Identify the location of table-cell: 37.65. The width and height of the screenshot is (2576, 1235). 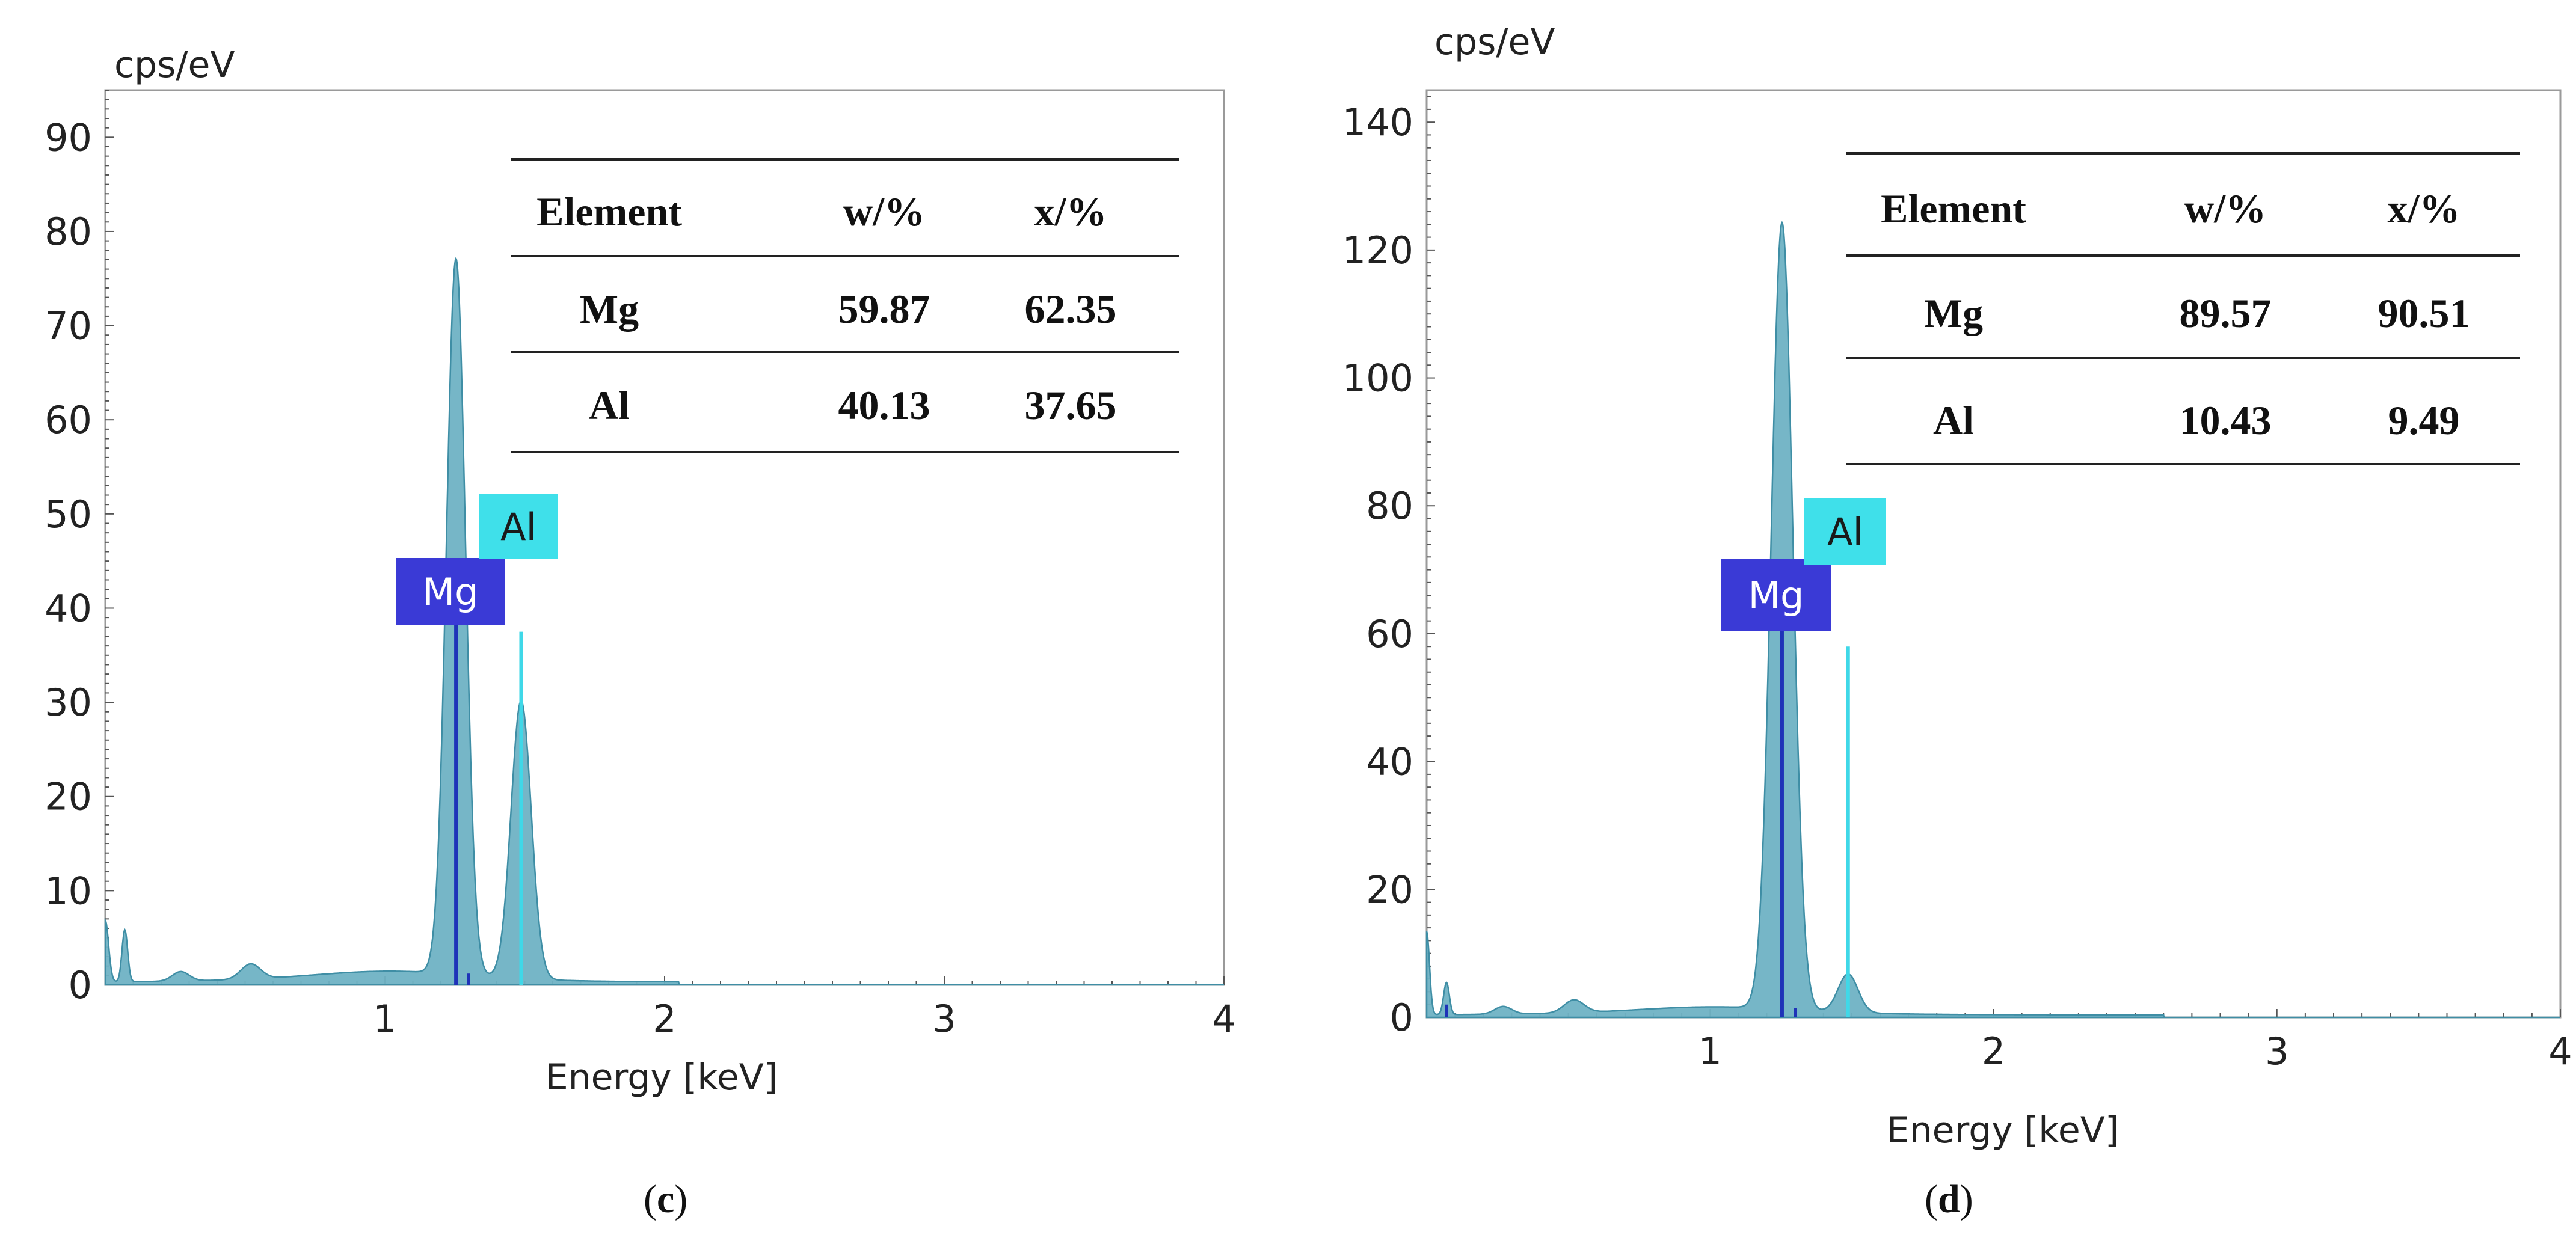
(1071, 405).